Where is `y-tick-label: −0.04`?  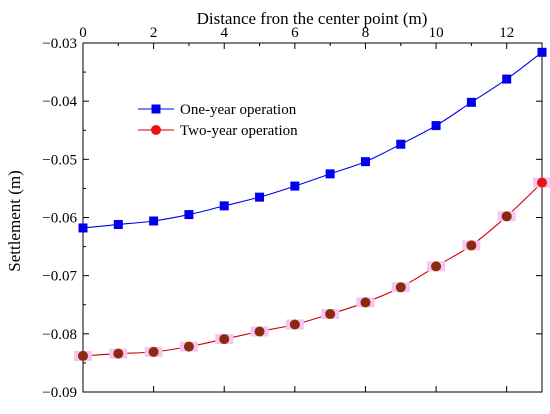 y-tick-label: −0.04 is located at coordinates (59, 102).